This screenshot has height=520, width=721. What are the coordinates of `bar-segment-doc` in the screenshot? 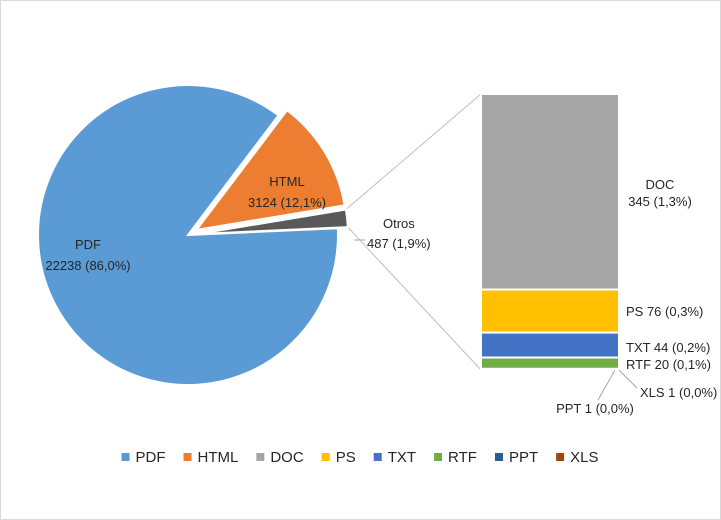 It's located at (550, 192).